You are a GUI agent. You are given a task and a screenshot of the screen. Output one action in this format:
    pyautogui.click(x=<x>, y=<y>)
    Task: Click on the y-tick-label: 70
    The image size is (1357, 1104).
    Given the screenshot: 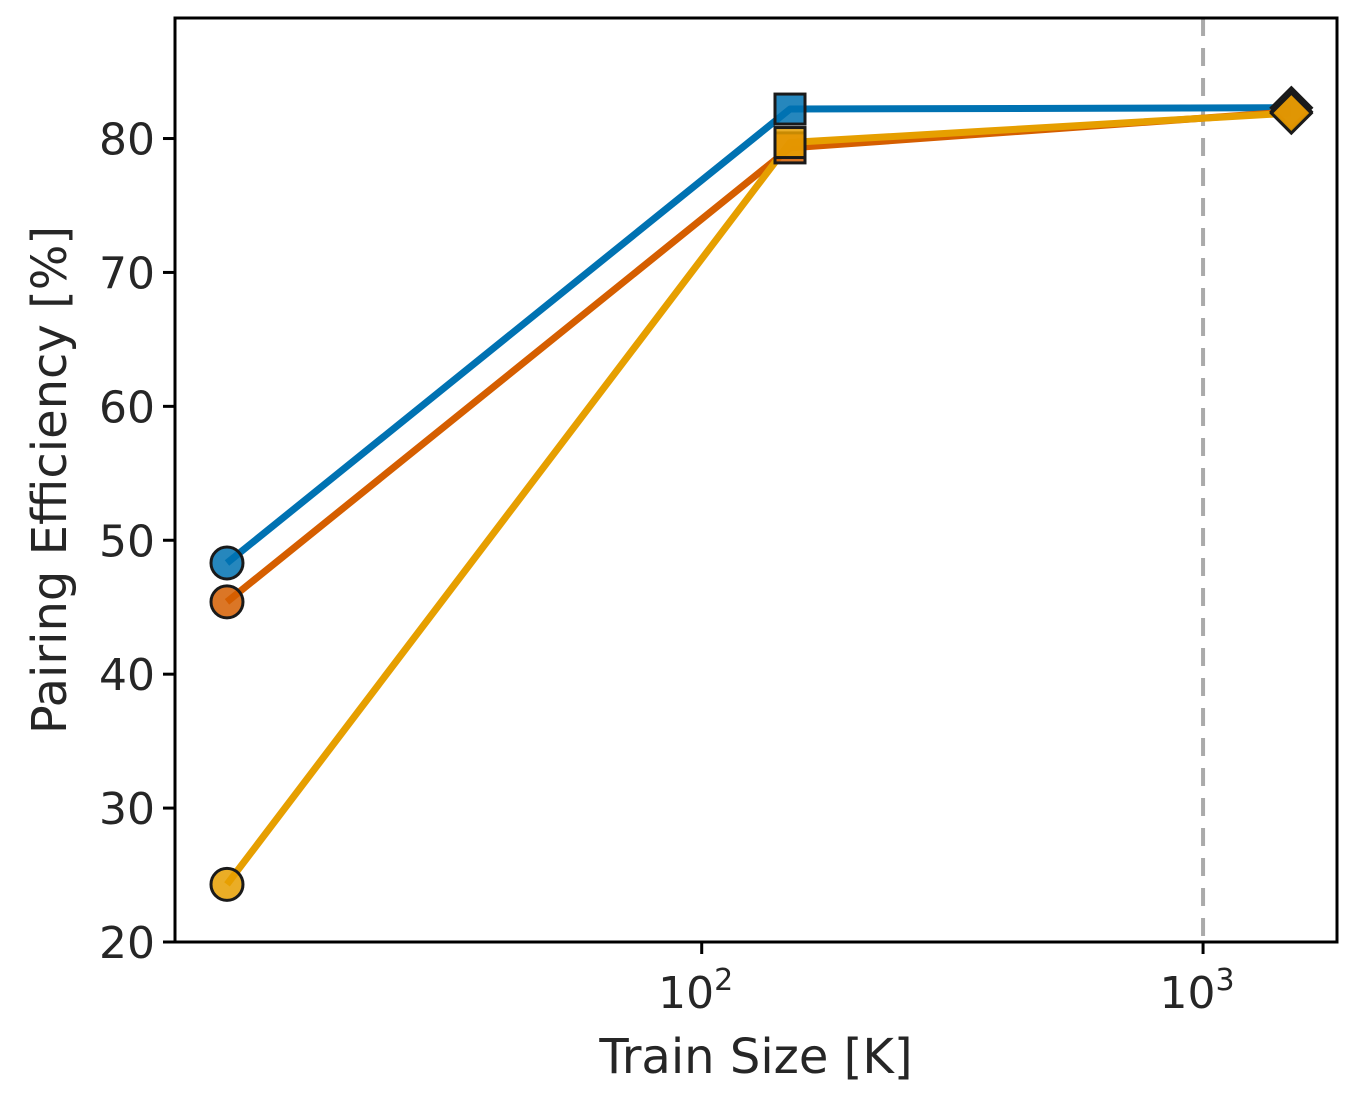 What is the action you would take?
    pyautogui.click(x=127, y=273)
    